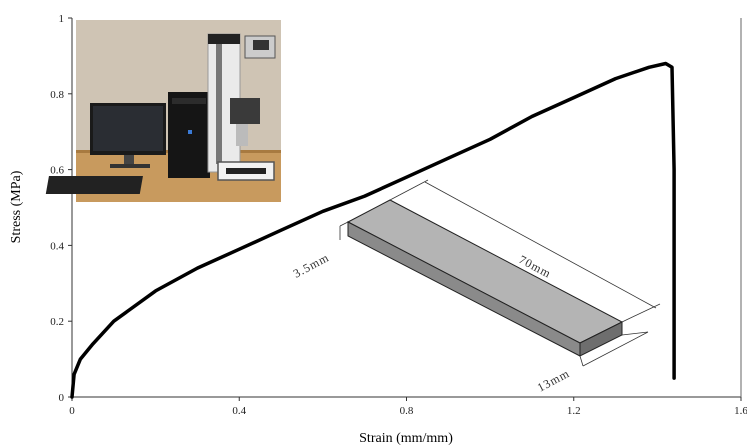 This screenshot has width=747, height=446. What do you see at coordinates (574, 411) in the screenshot?
I see `x-tick-label: 1.2` at bounding box center [574, 411].